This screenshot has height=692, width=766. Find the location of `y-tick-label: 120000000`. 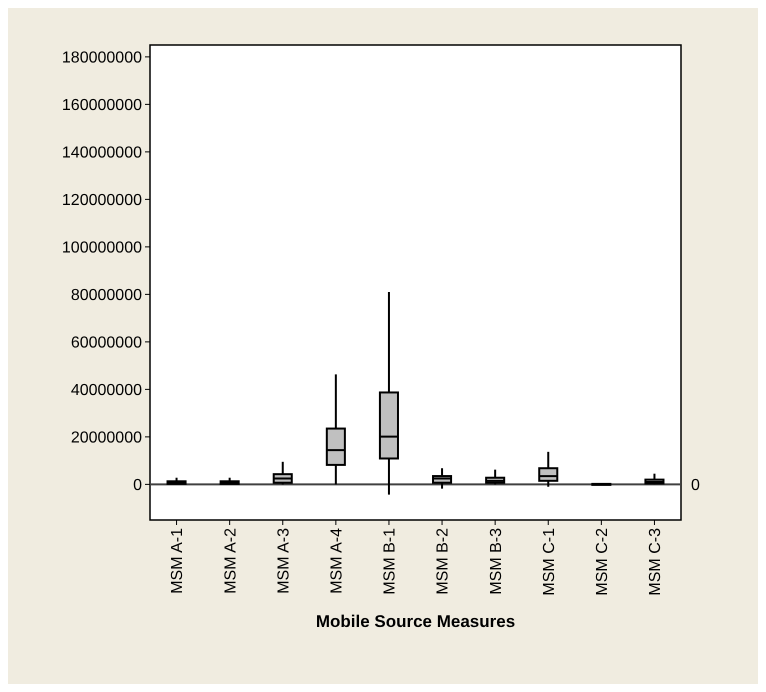

y-tick-label: 120000000 is located at coordinates (102, 200).